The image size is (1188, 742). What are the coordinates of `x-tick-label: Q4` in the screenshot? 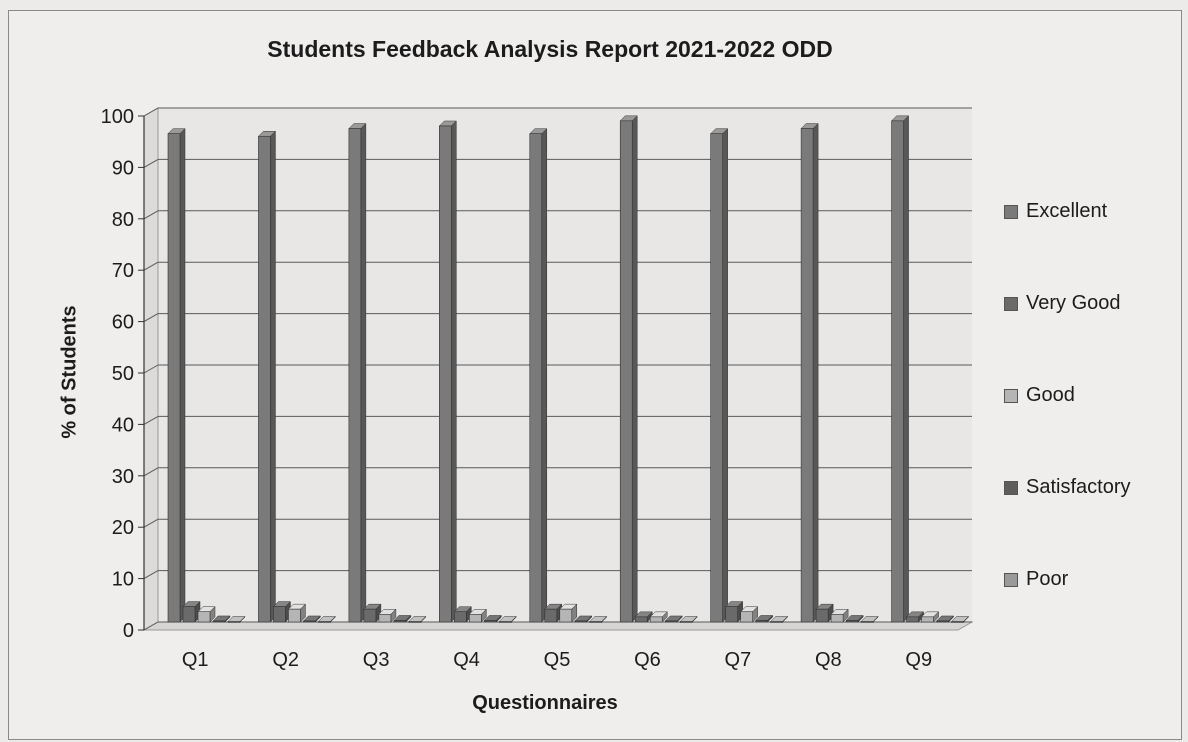 It's located at (466, 660).